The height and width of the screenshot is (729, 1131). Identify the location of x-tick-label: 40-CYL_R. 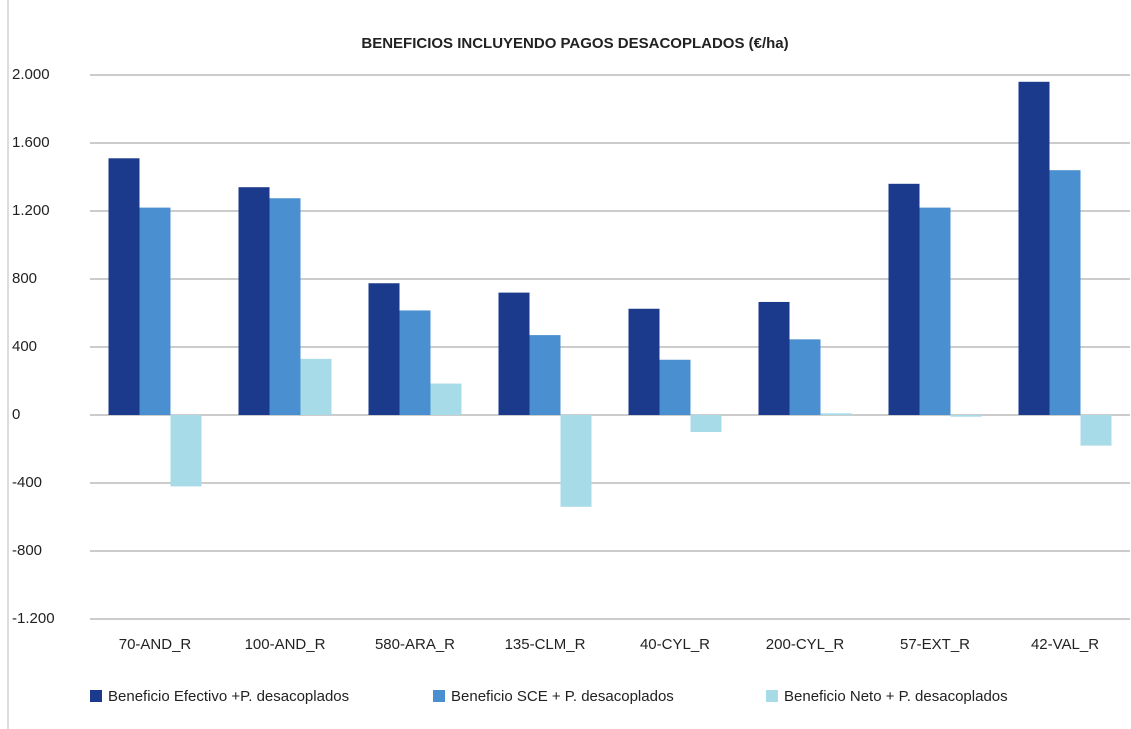
(675, 644).